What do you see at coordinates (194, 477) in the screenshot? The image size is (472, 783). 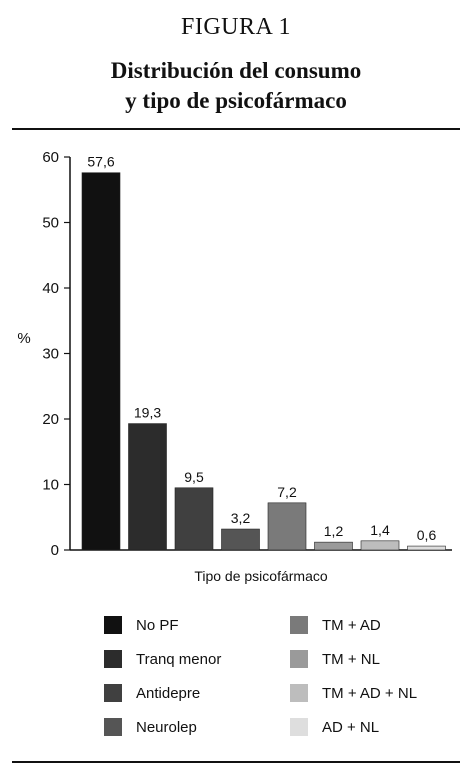 I see `bar-value-label: 9,5` at bounding box center [194, 477].